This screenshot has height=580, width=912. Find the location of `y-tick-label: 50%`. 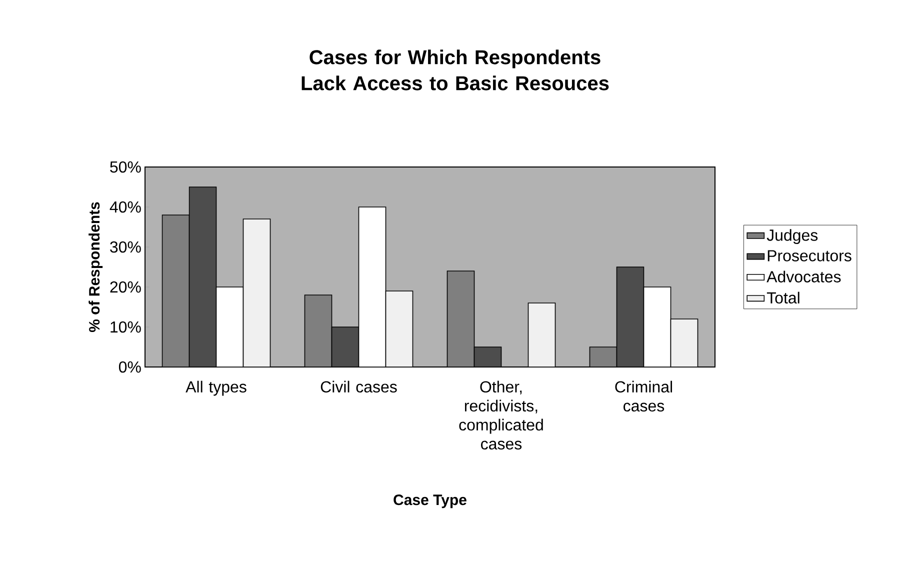

y-tick-label: 50% is located at coordinates (125, 167).